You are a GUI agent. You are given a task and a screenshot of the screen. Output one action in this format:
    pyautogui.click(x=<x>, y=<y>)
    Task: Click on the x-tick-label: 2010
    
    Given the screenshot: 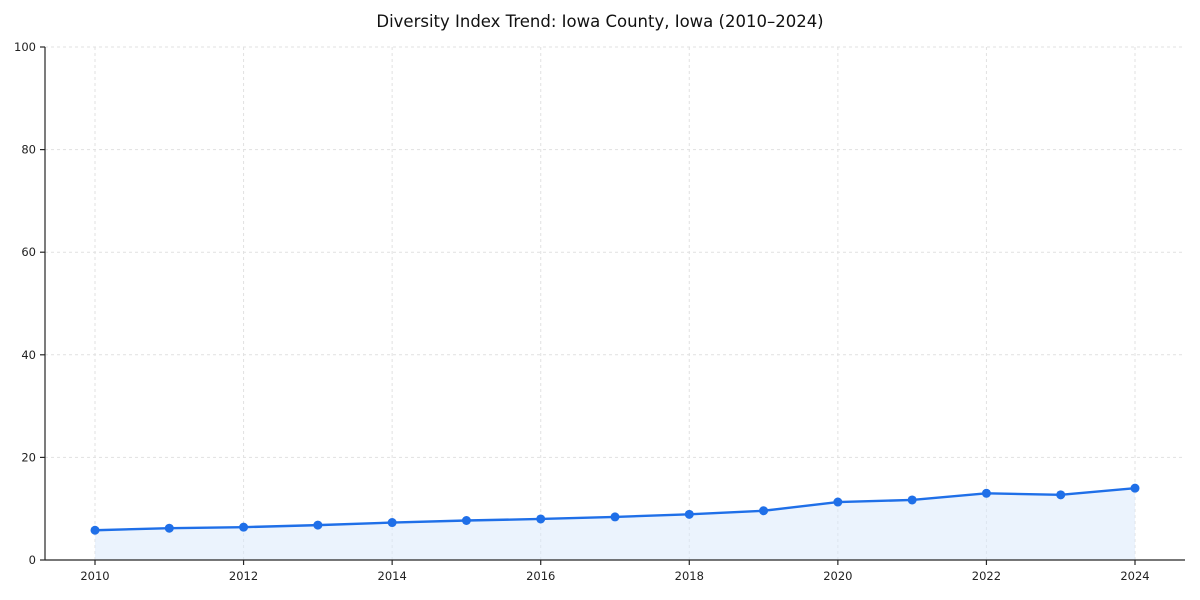 What is the action you would take?
    pyautogui.click(x=94, y=576)
    